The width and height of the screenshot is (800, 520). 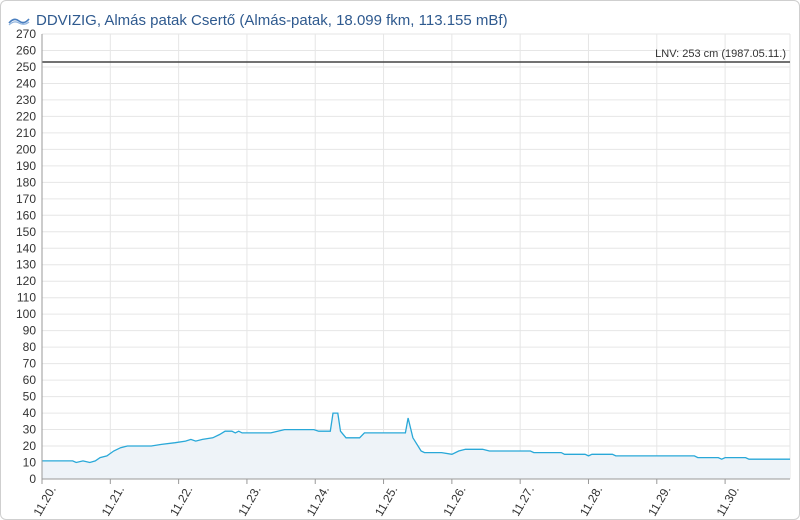 What do you see at coordinates (19, 20) in the screenshot?
I see `ddvizig-logo-icon` at bounding box center [19, 20].